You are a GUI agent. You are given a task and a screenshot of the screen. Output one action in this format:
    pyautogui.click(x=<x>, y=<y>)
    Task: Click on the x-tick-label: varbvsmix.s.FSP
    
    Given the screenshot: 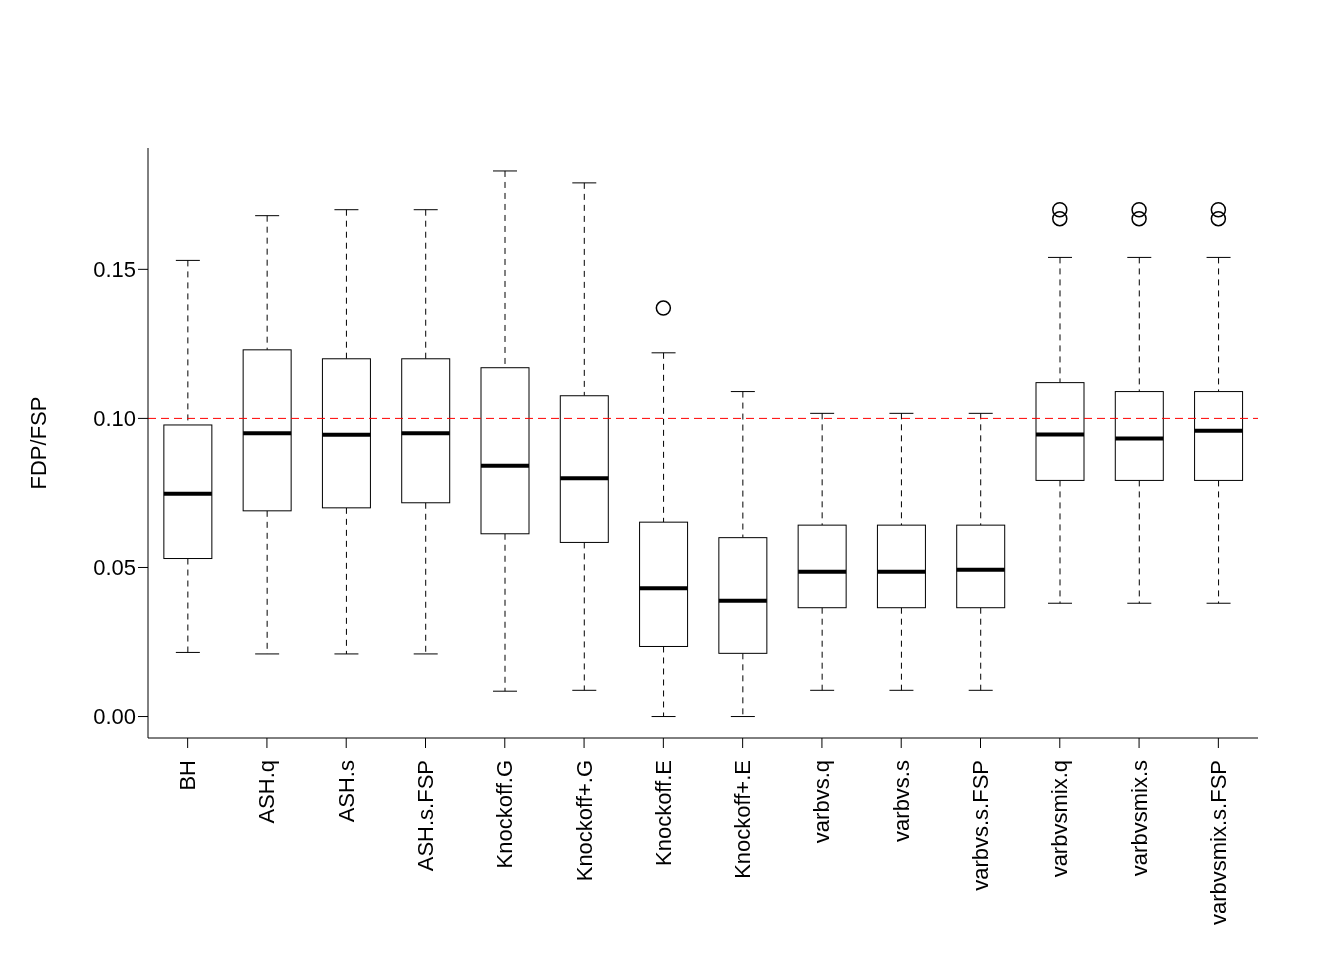 What is the action you would take?
    pyautogui.click(x=1218, y=843)
    